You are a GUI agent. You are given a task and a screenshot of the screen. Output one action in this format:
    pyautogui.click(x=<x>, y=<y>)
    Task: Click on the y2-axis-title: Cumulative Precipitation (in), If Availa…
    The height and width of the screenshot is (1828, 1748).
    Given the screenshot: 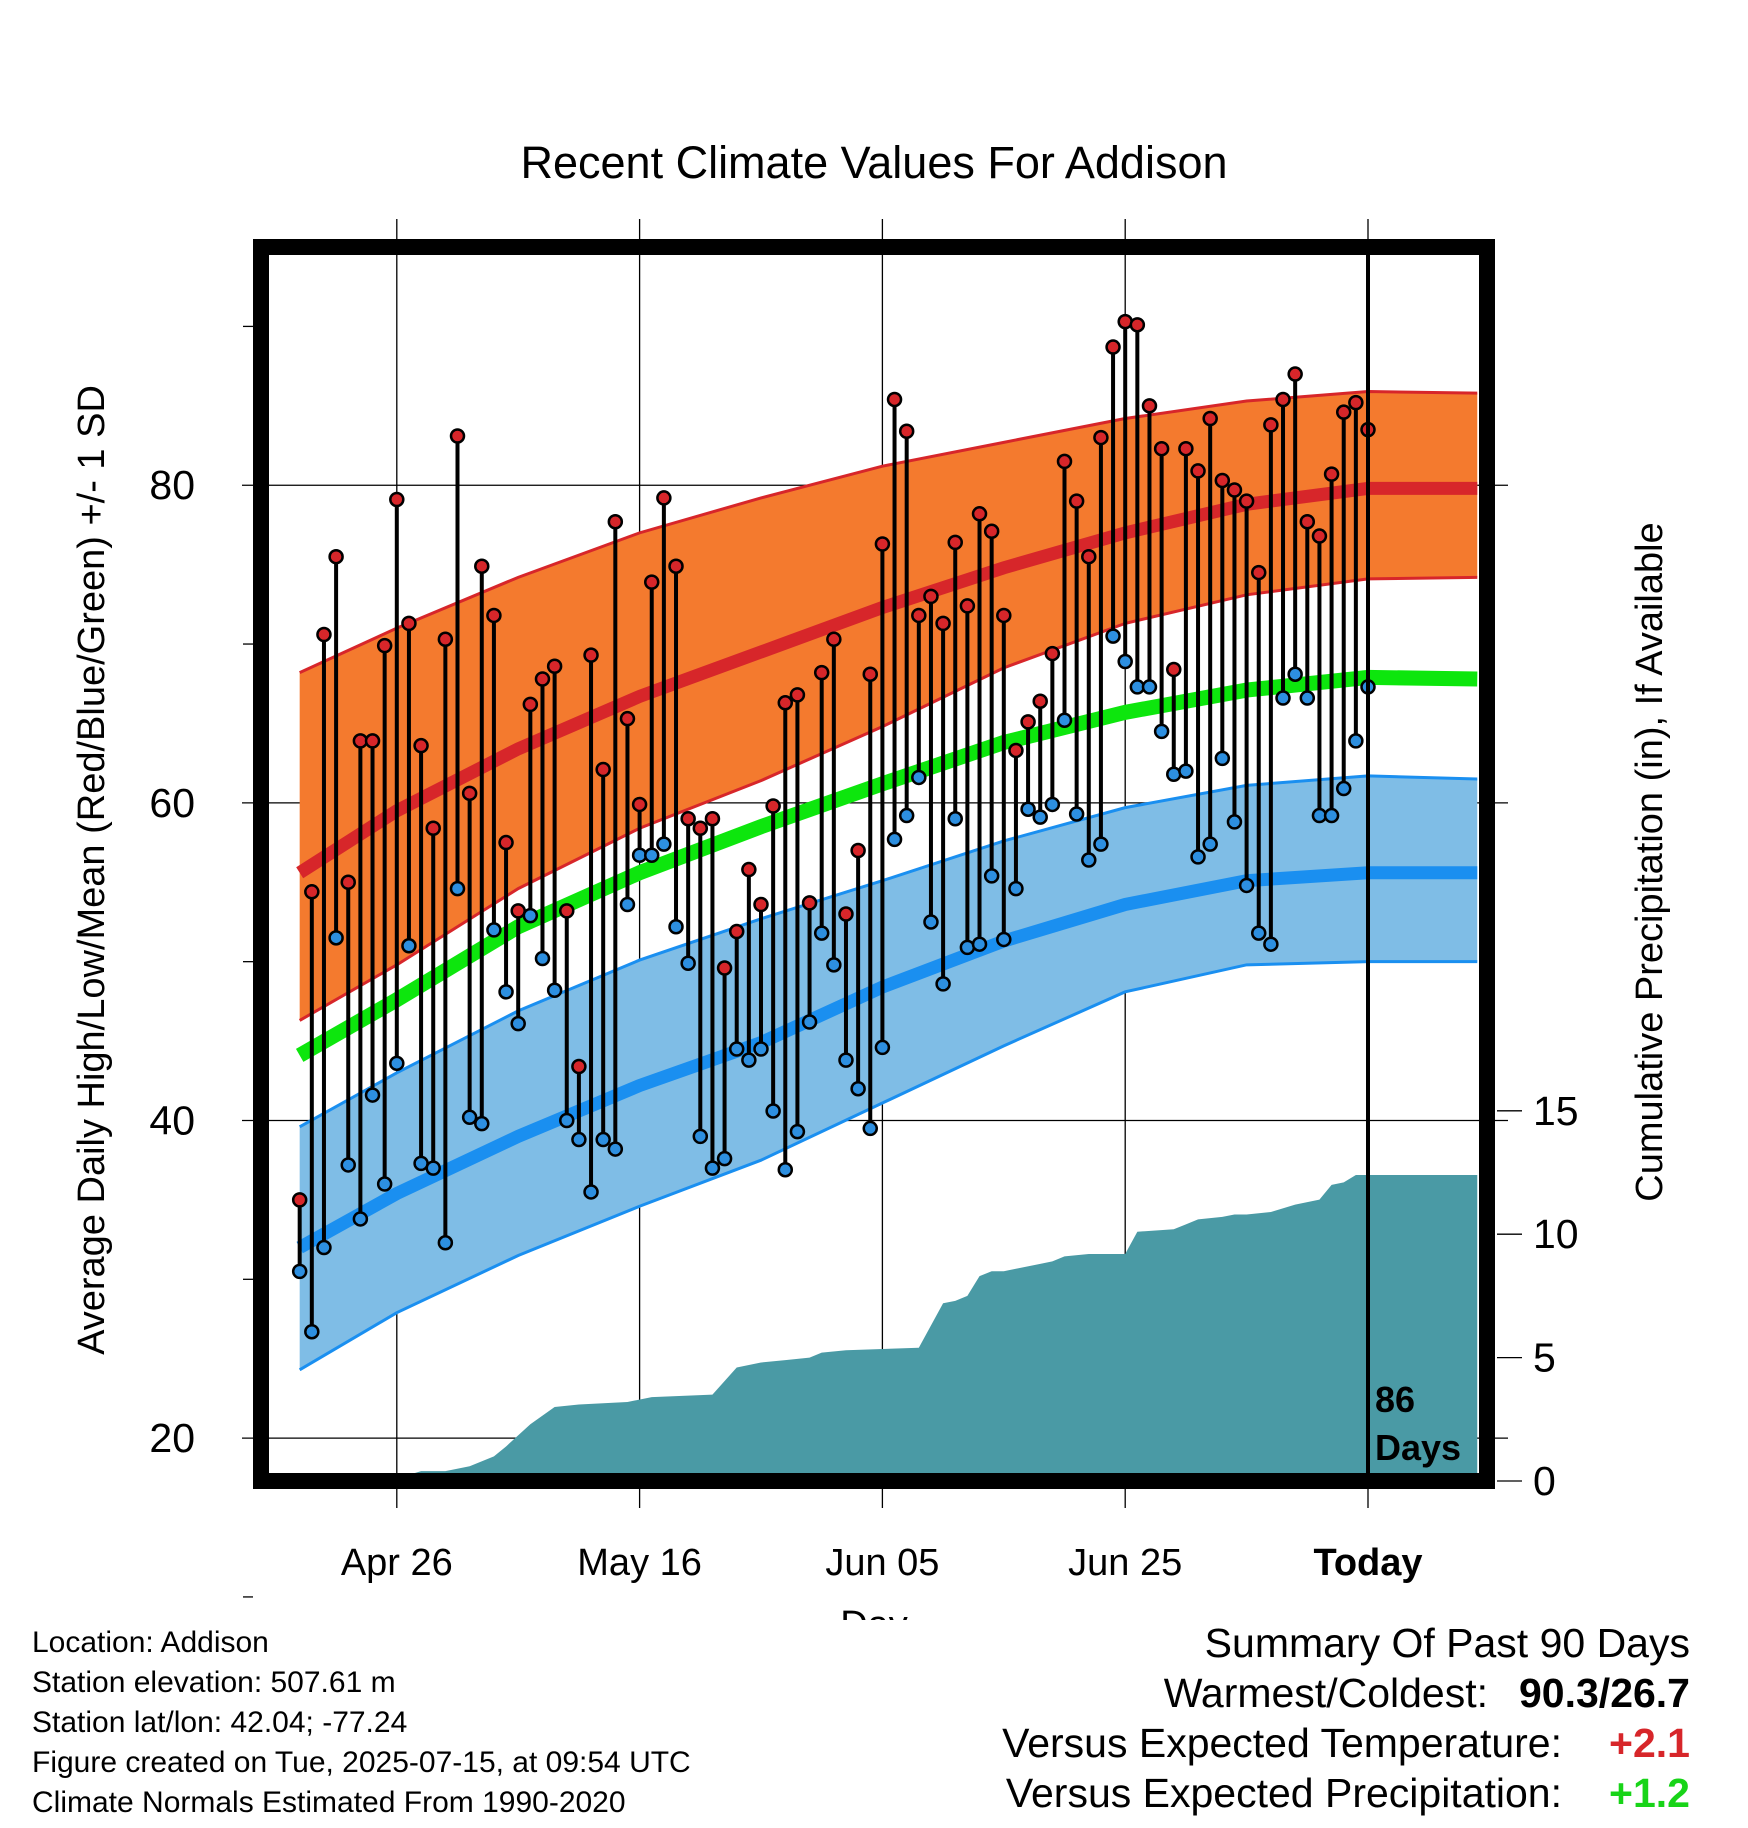 What is the action you would take?
    pyautogui.click(x=1650, y=861)
    